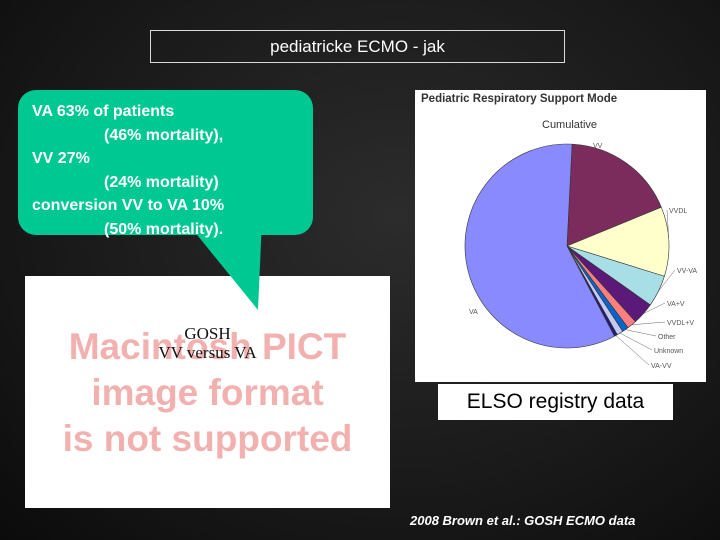  Describe the element at coordinates (207, 352) in the screenshot. I see `gosh-caption-line-2: VV versus VA` at that location.